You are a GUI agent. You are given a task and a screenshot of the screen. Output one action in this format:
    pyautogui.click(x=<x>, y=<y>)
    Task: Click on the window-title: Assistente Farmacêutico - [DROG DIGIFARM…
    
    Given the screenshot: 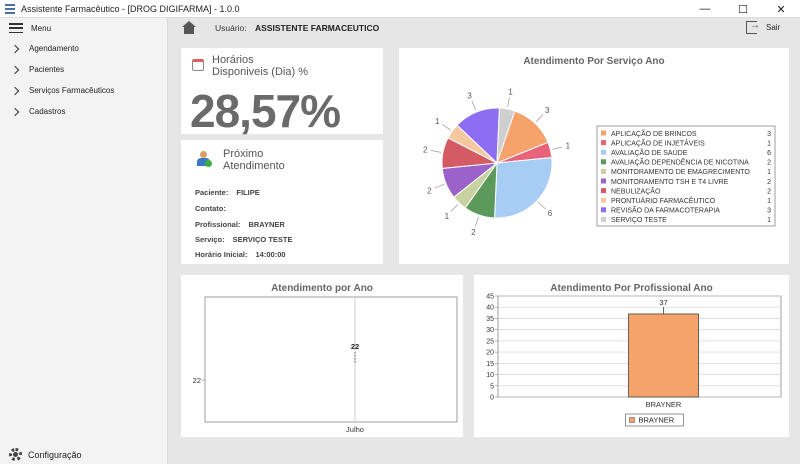 What is the action you would take?
    pyautogui.click(x=130, y=8)
    